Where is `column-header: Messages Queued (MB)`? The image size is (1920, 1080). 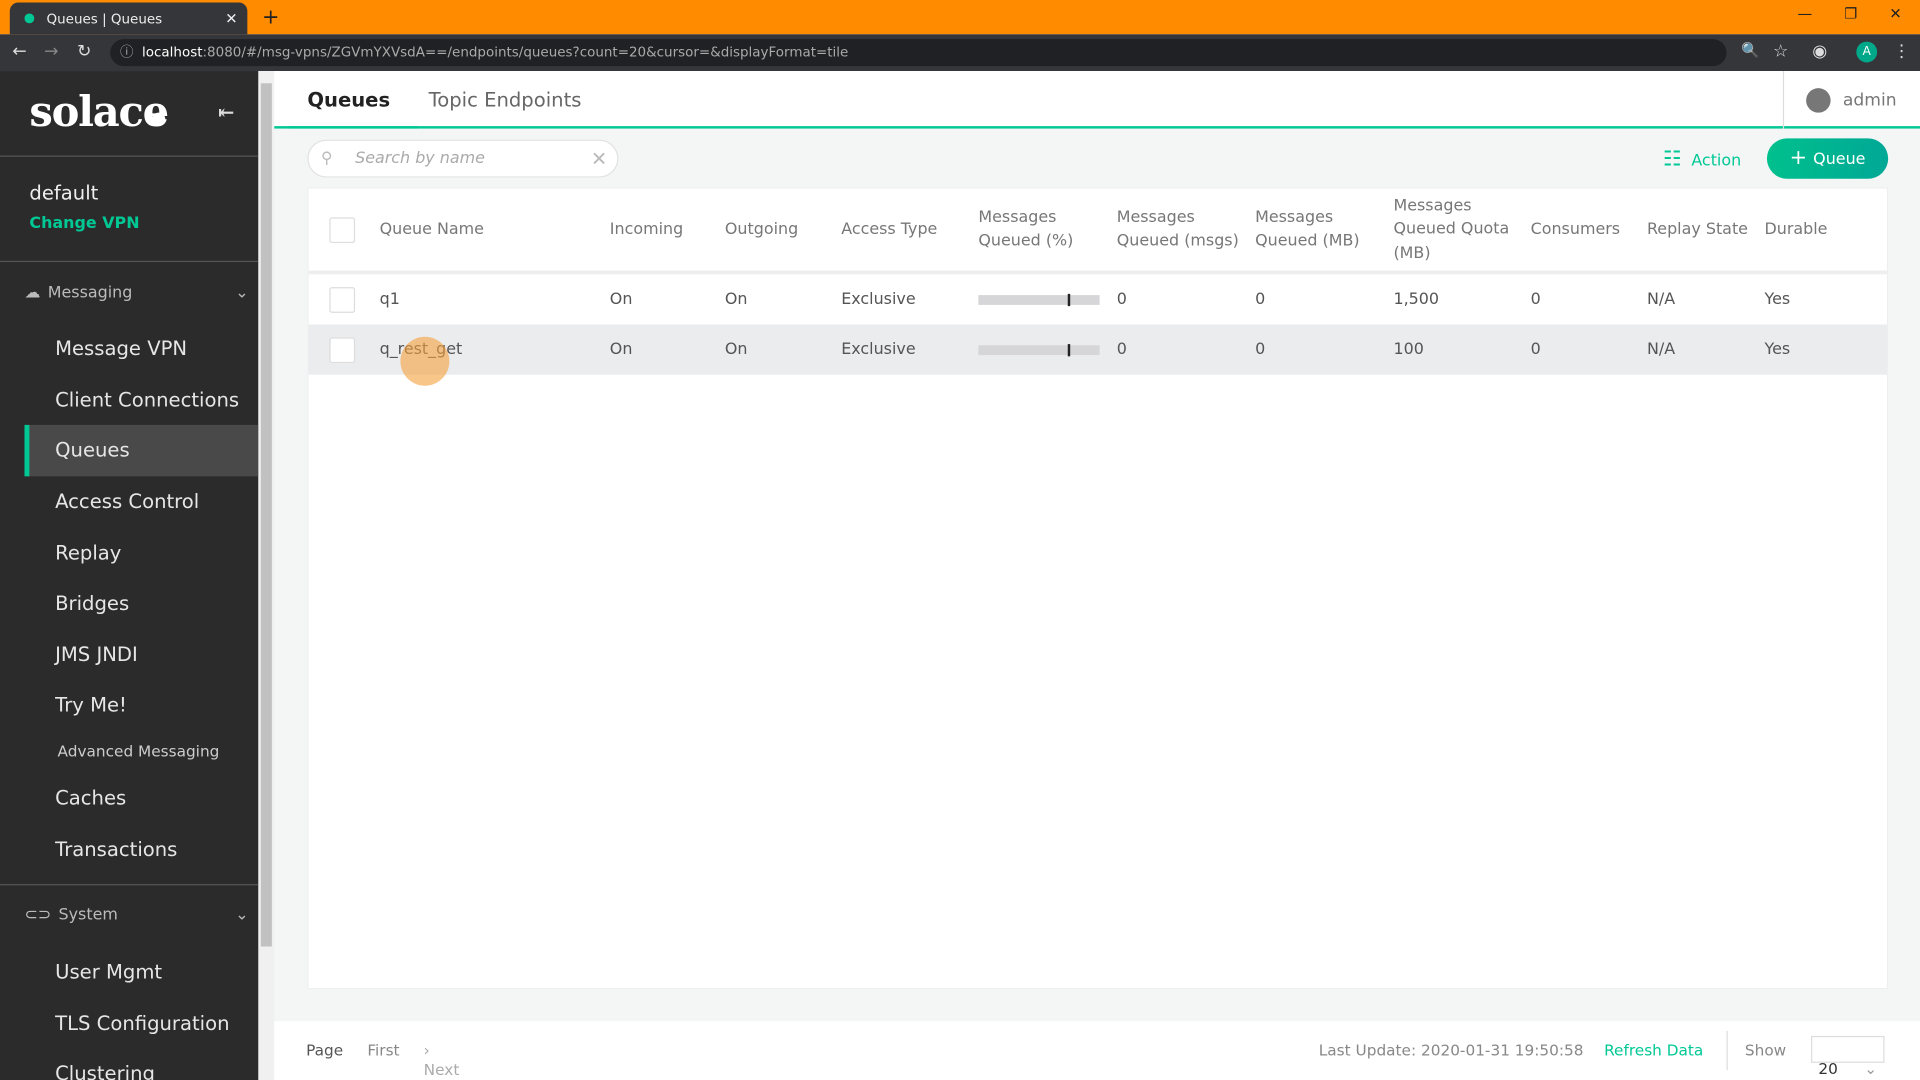 column-header: Messages Queued (MB) is located at coordinates (1307, 229).